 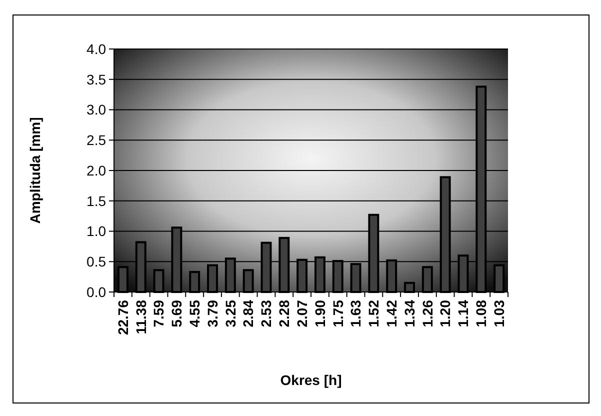 What do you see at coordinates (356, 314) in the screenshot?
I see `x-tick-label: 1.63` at bounding box center [356, 314].